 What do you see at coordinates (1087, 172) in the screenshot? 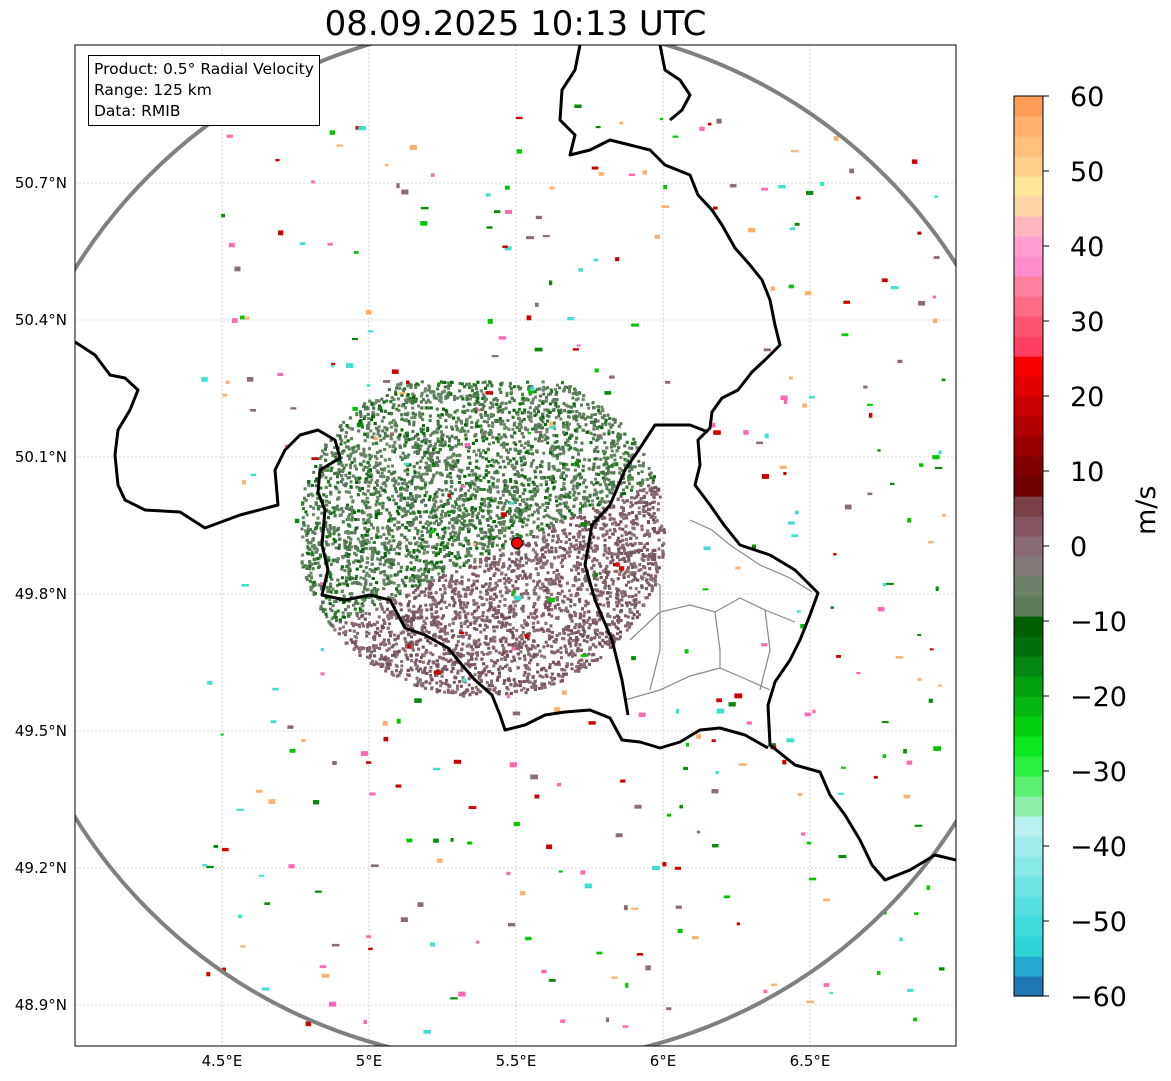
I see `colorbar-tick-label: 50` at bounding box center [1087, 172].